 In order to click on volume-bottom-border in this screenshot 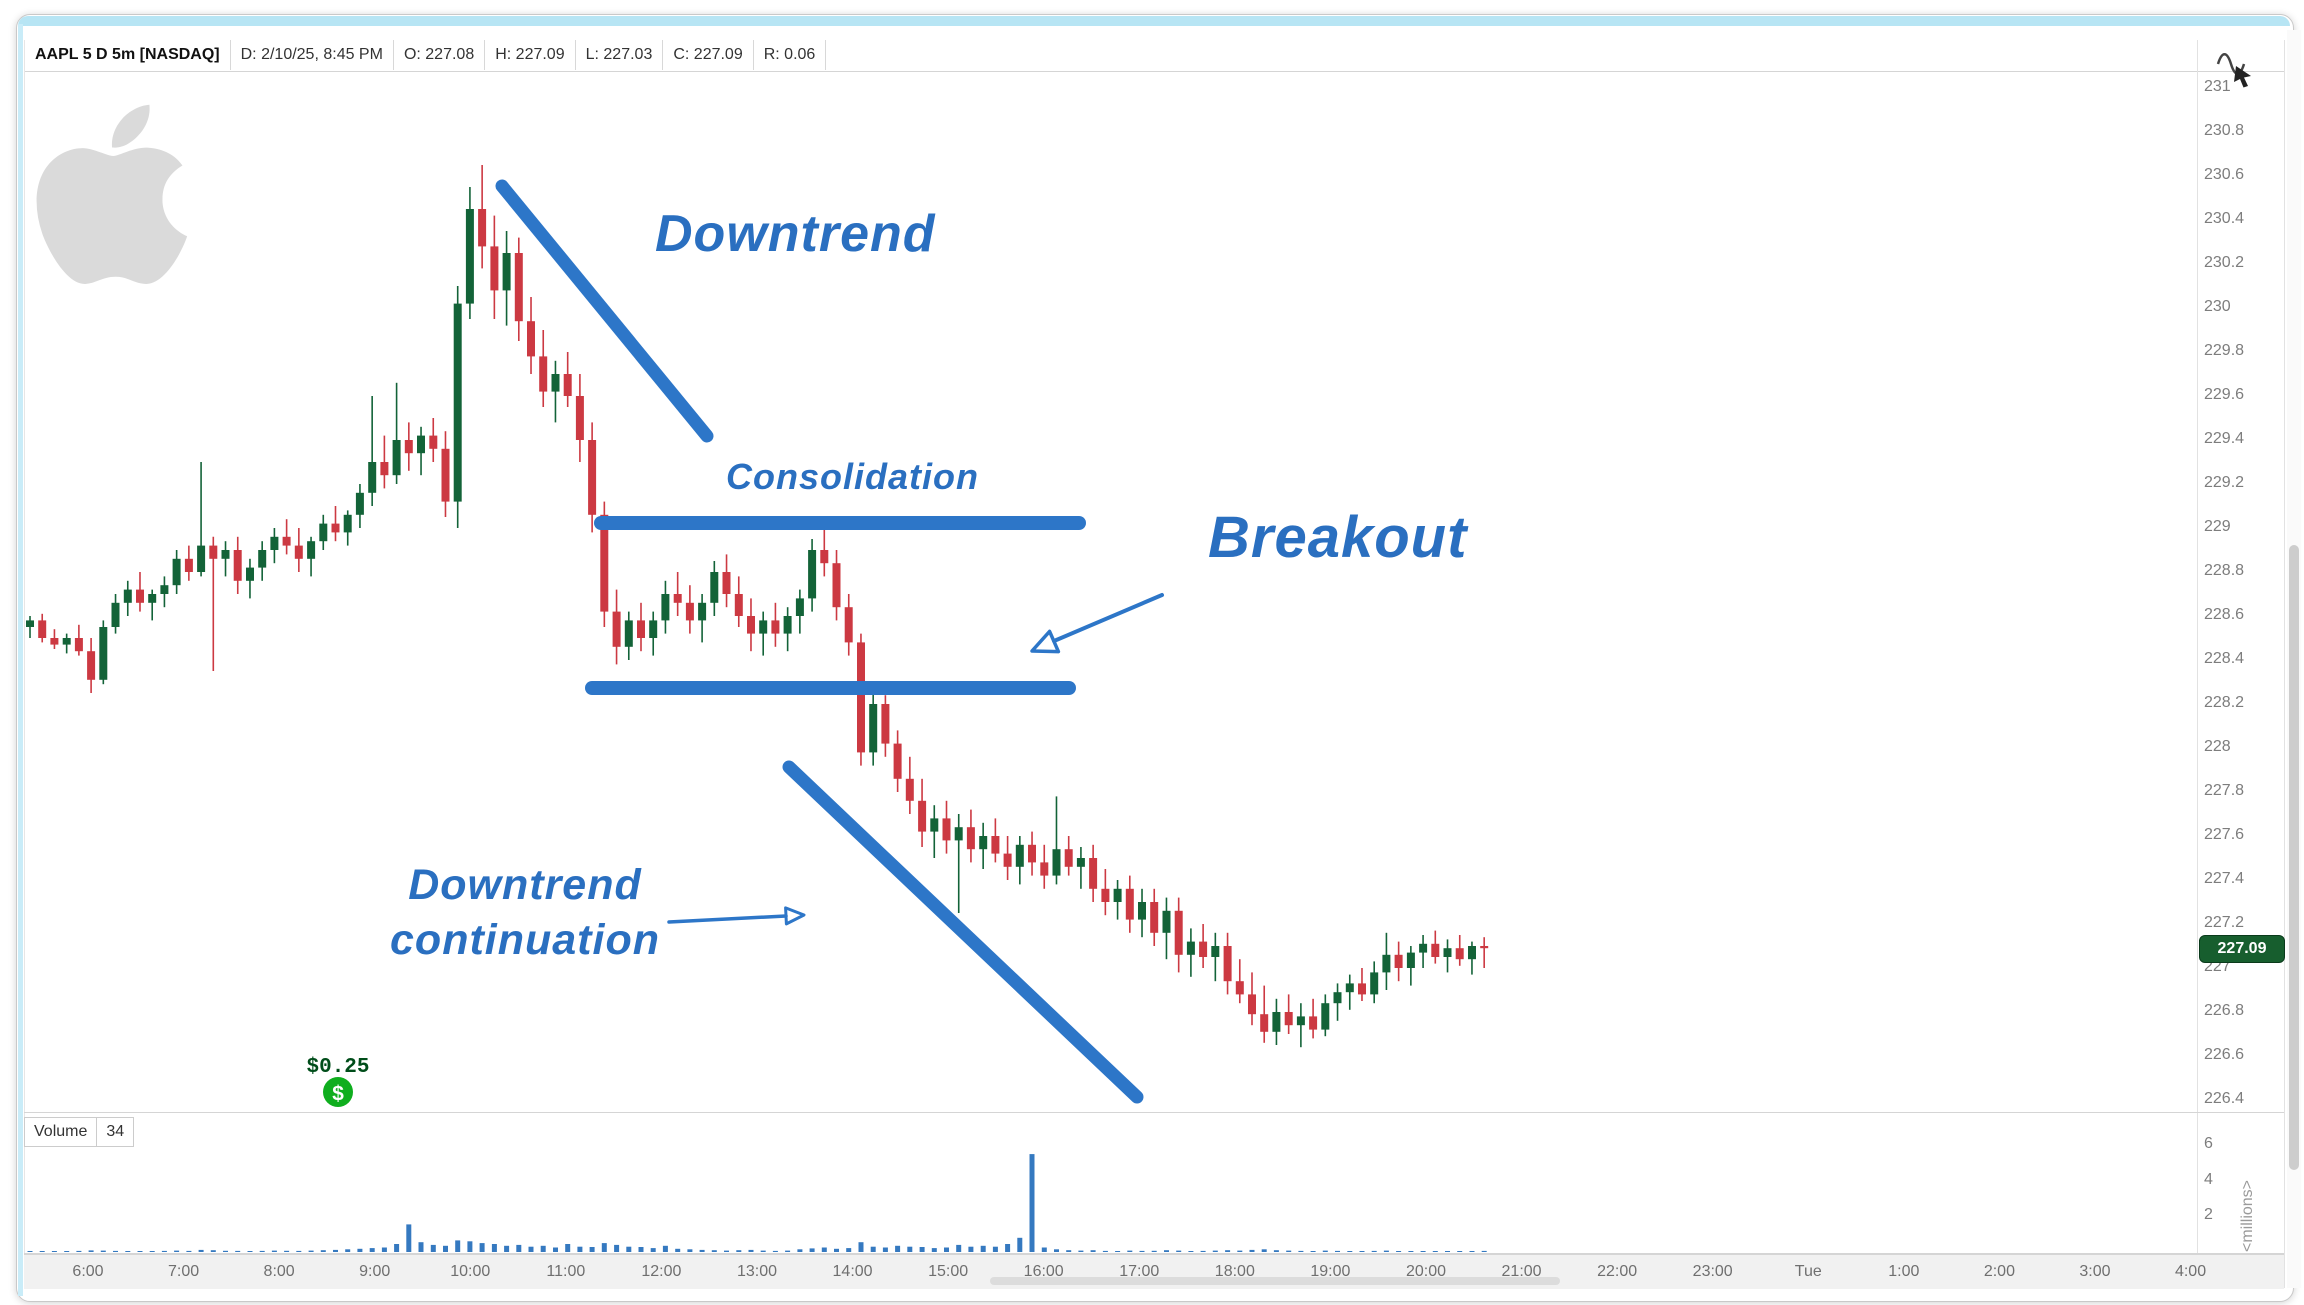, I will do `click(1154, 1253)`.